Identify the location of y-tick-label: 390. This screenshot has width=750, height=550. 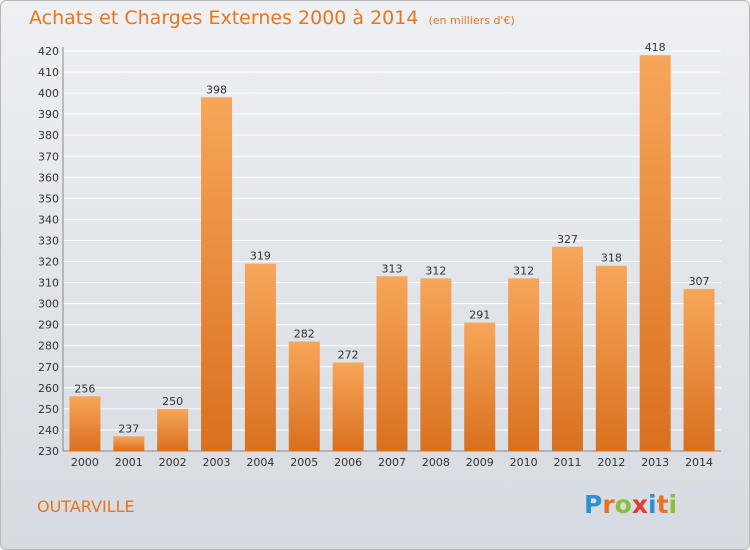
(48, 114).